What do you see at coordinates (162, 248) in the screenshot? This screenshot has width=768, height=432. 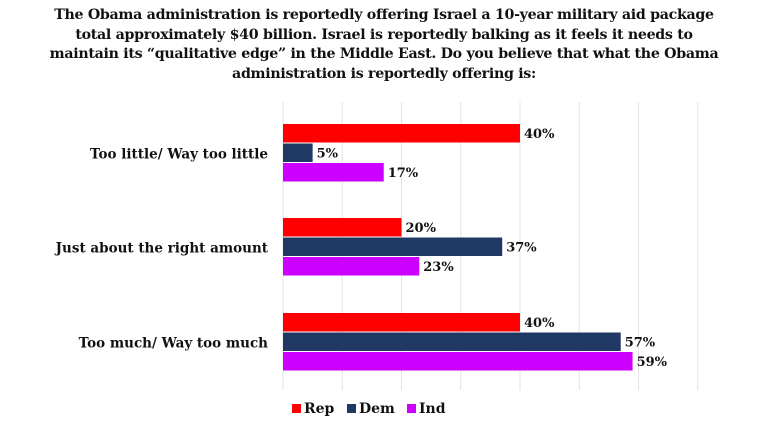 I see `category-label: Just about the right amount` at bounding box center [162, 248].